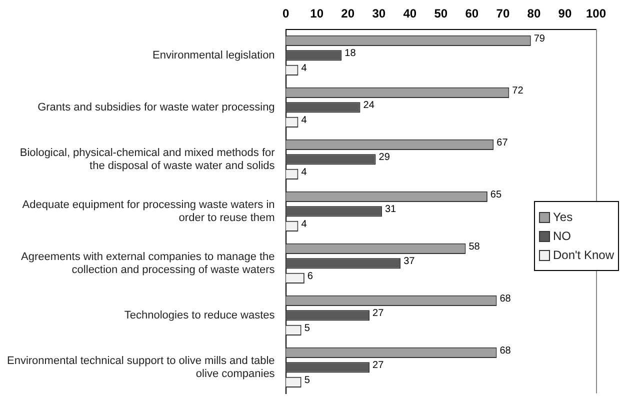 This screenshot has width=620, height=403. I want to click on data-label: 67, so click(502, 142).